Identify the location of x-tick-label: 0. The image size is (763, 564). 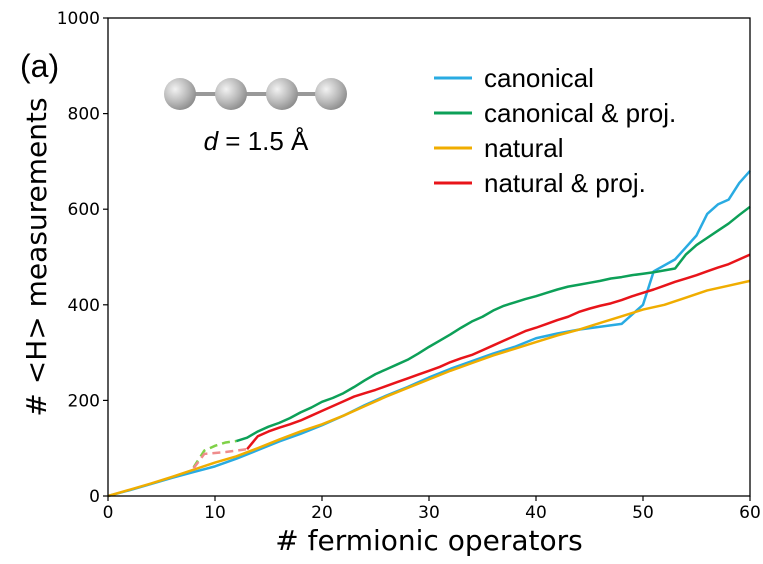
(108, 513).